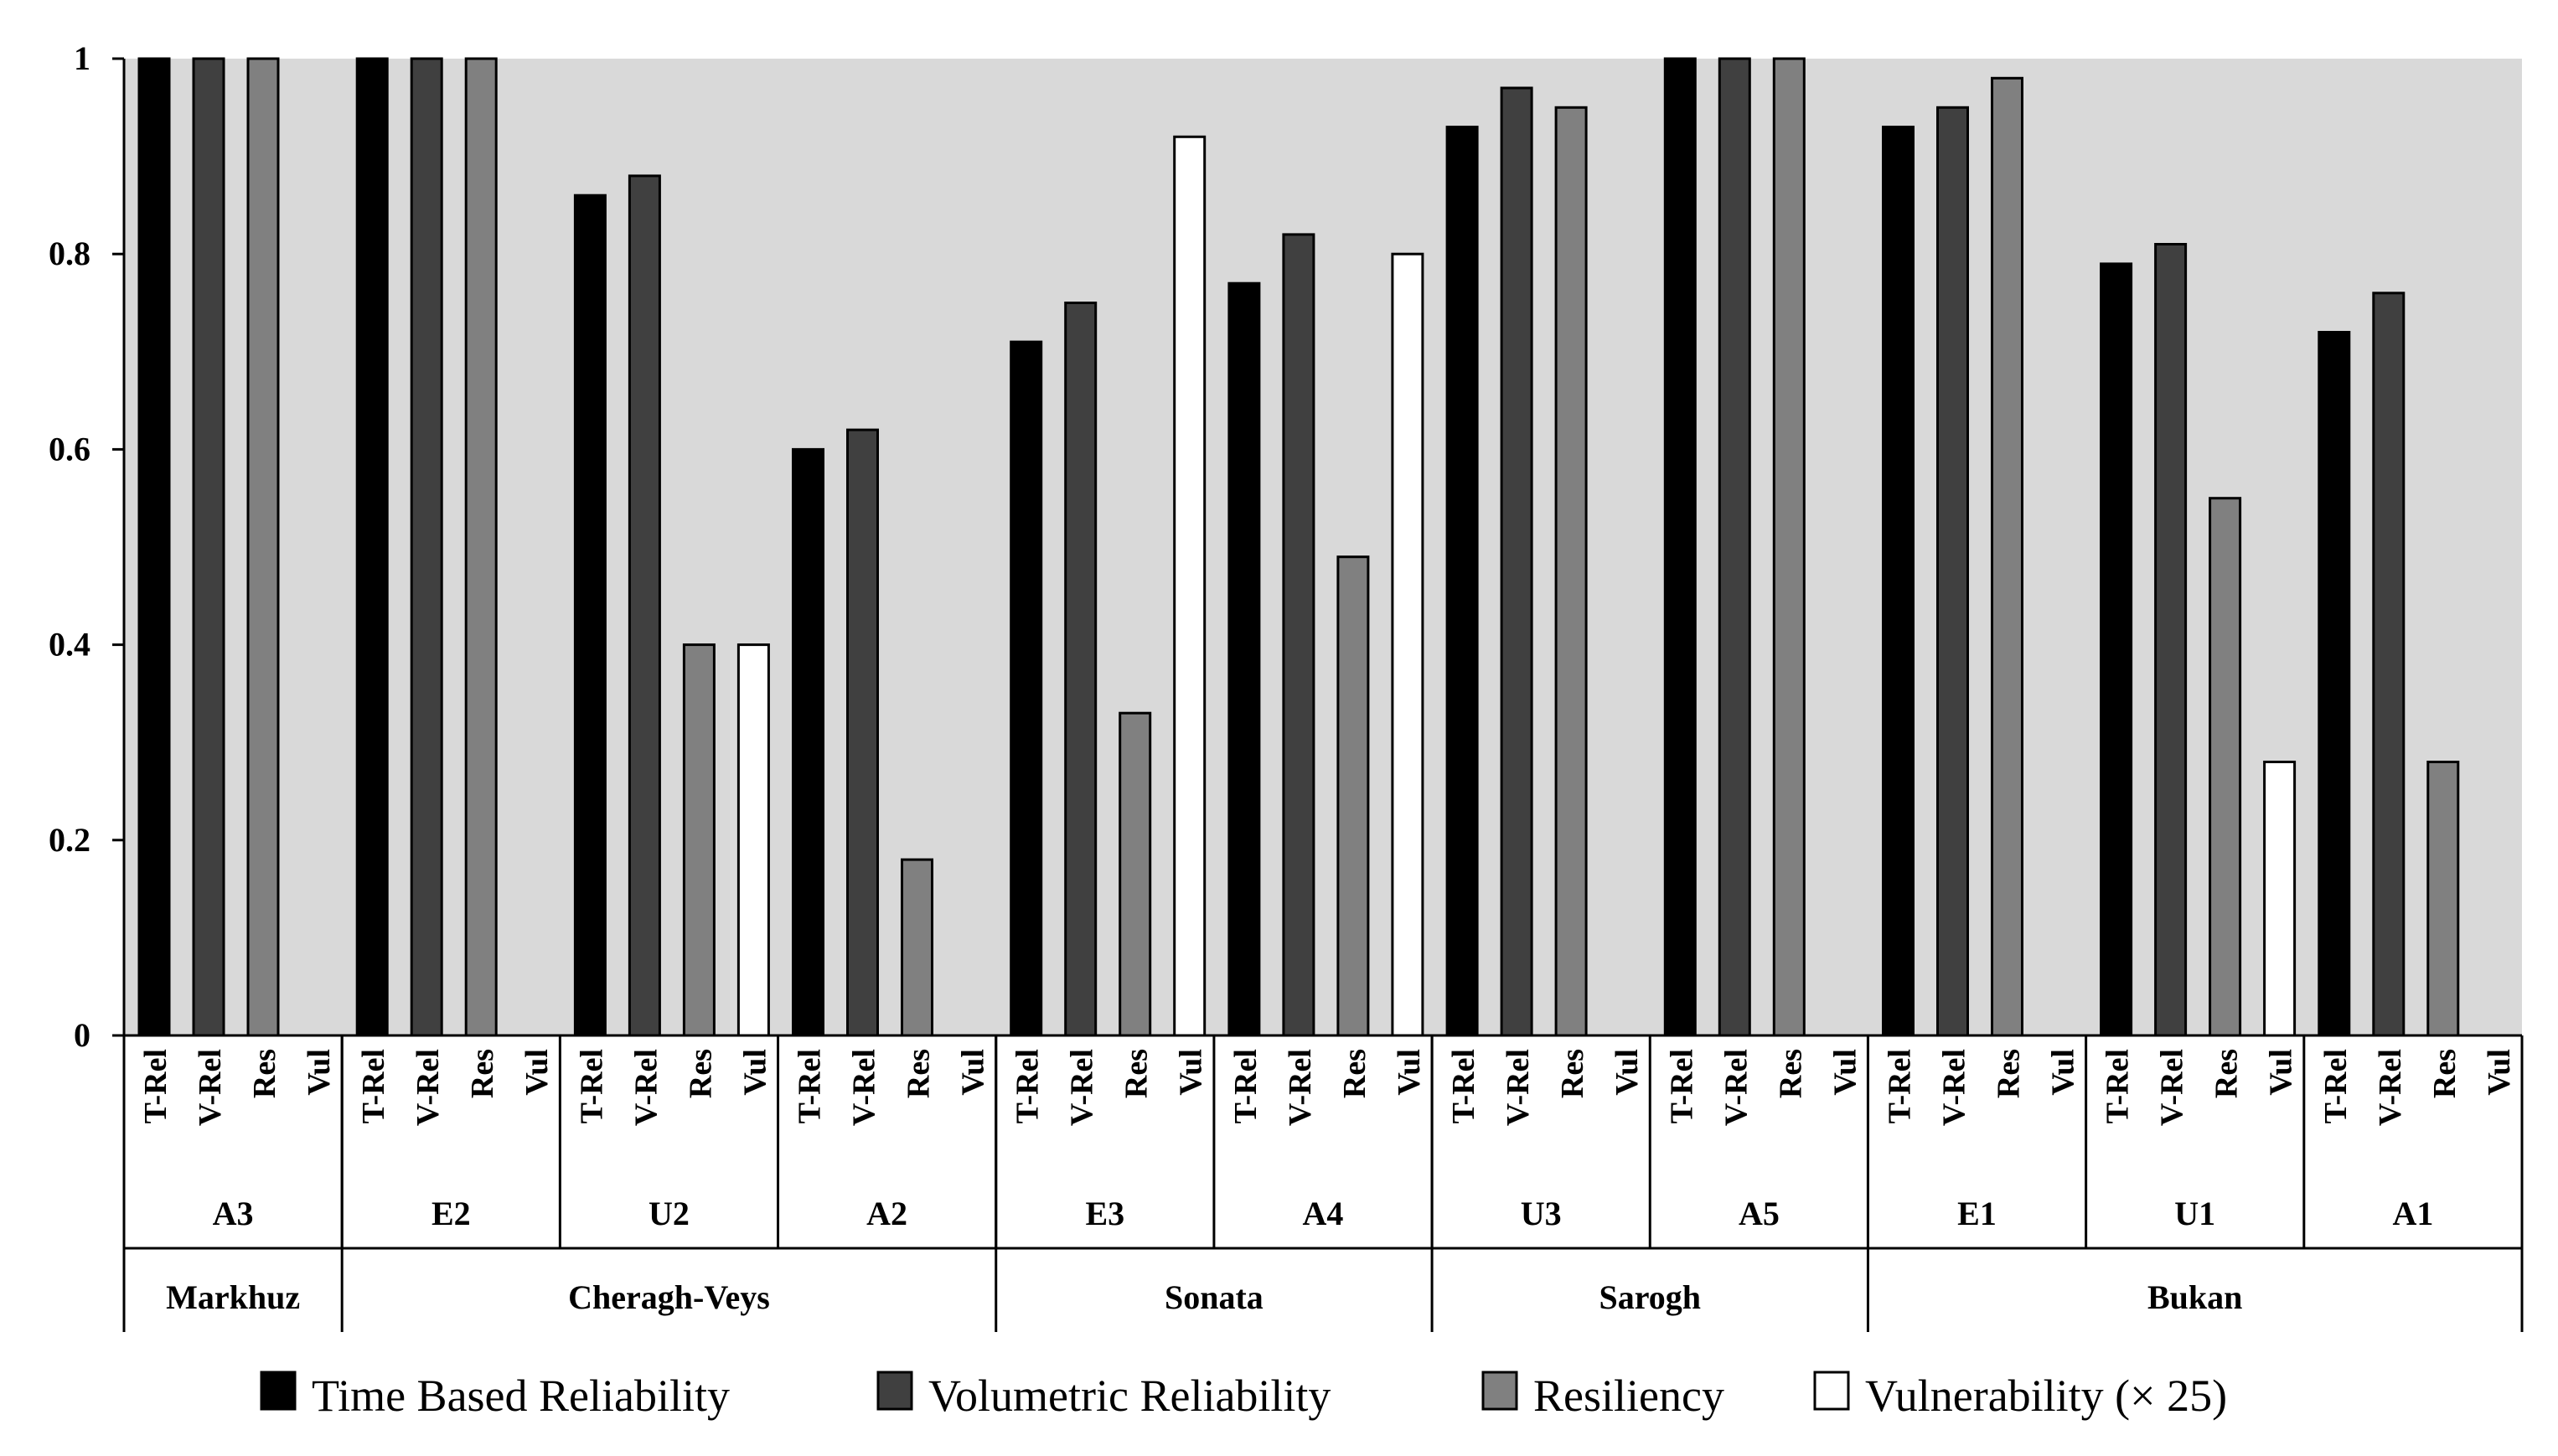 This screenshot has height=1456, width=2558. What do you see at coordinates (887, 1213) in the screenshot?
I see `scenario-label-a2: A2` at bounding box center [887, 1213].